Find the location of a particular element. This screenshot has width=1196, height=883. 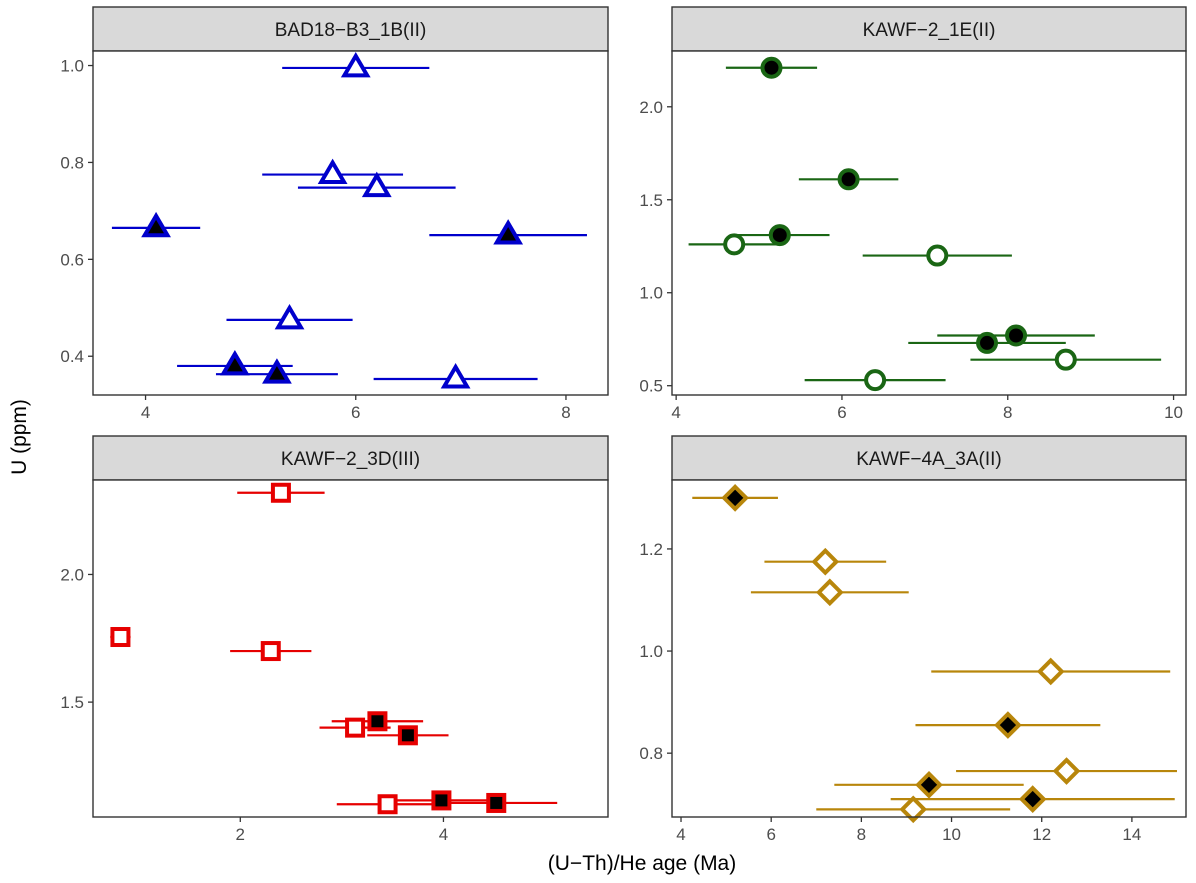

x-tick-label: 12 is located at coordinates (1041, 834).